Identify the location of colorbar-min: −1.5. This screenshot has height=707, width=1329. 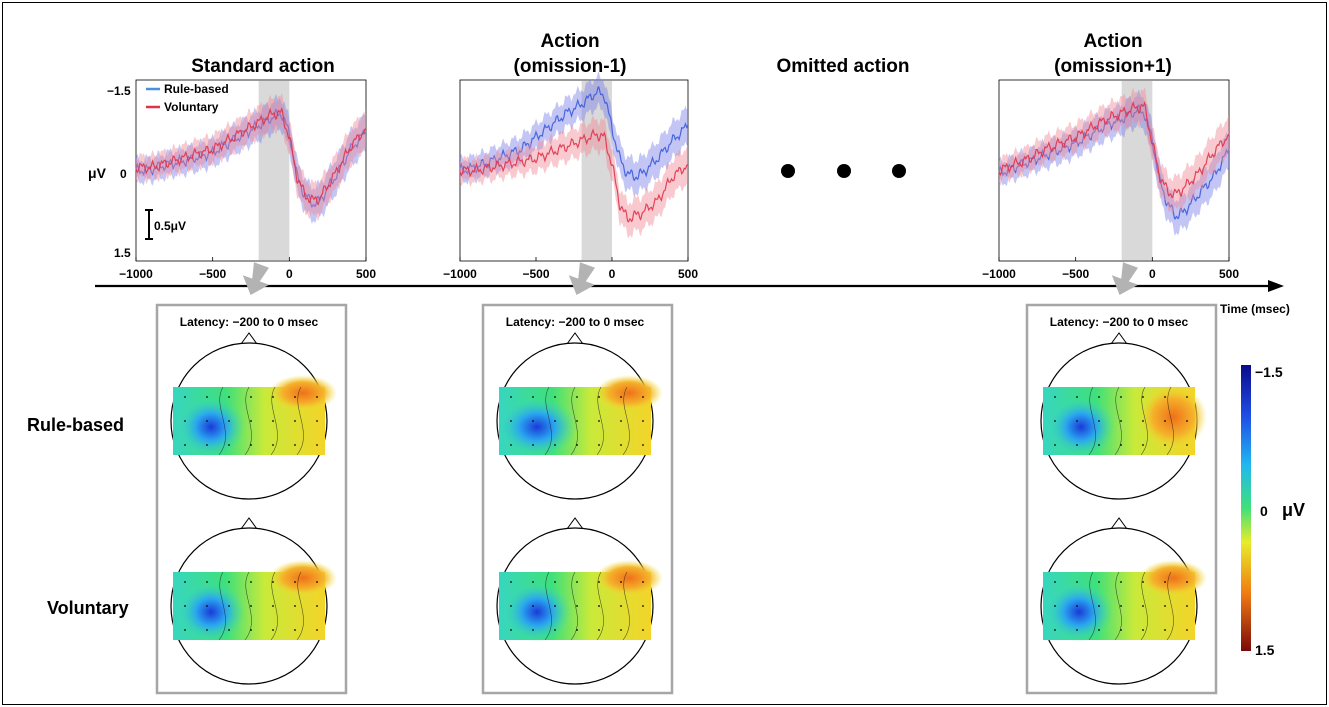
(1269, 372).